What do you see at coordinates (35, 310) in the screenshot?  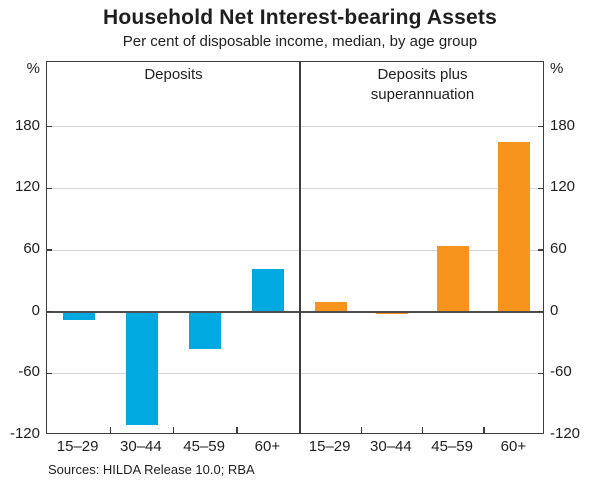 I see `y-tick-label-left: 0` at bounding box center [35, 310].